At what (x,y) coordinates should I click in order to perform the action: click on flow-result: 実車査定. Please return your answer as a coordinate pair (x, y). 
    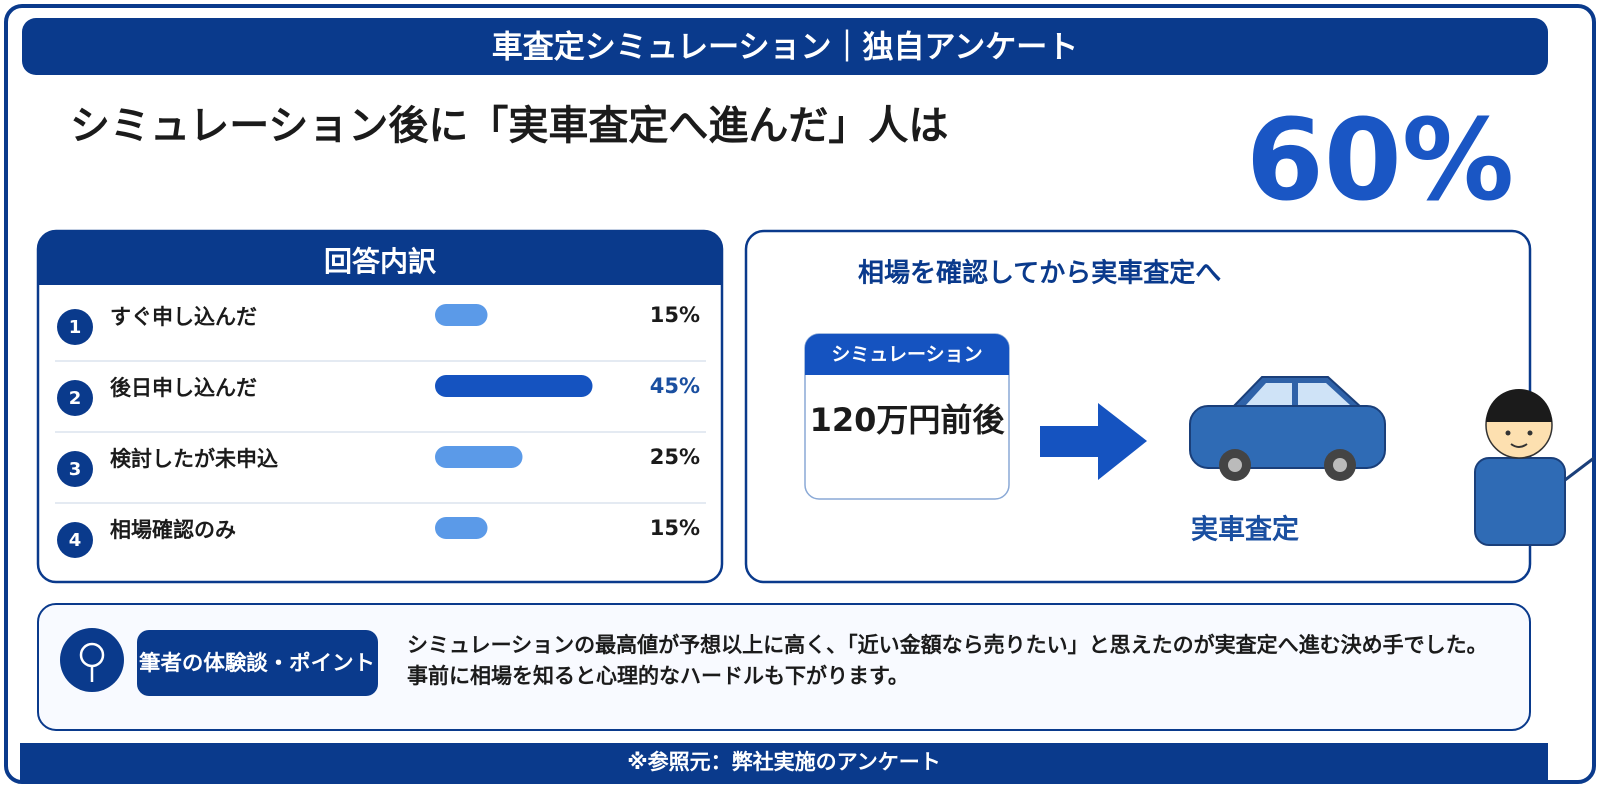
    Looking at the image, I should click on (1245, 530).